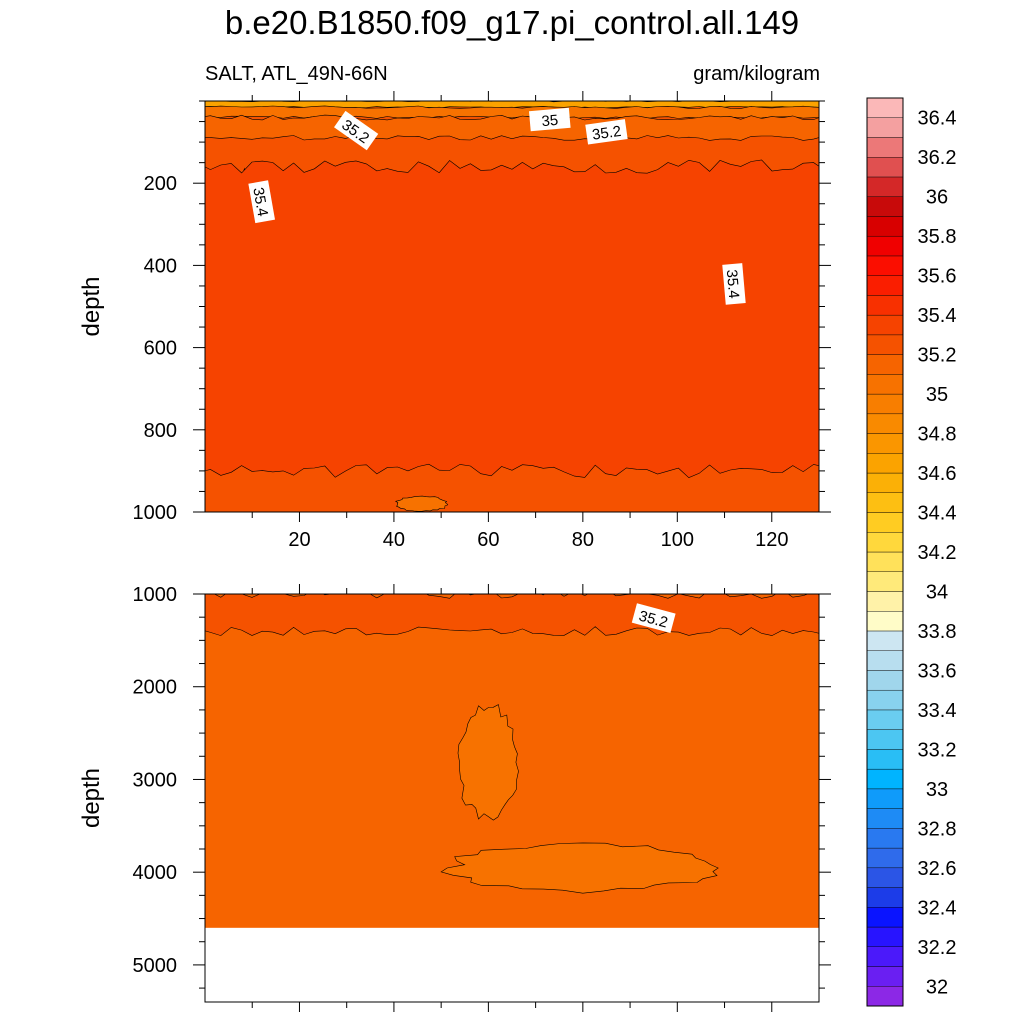 The height and width of the screenshot is (1024, 1024). I want to click on colorbar-label: 35, so click(937, 395).